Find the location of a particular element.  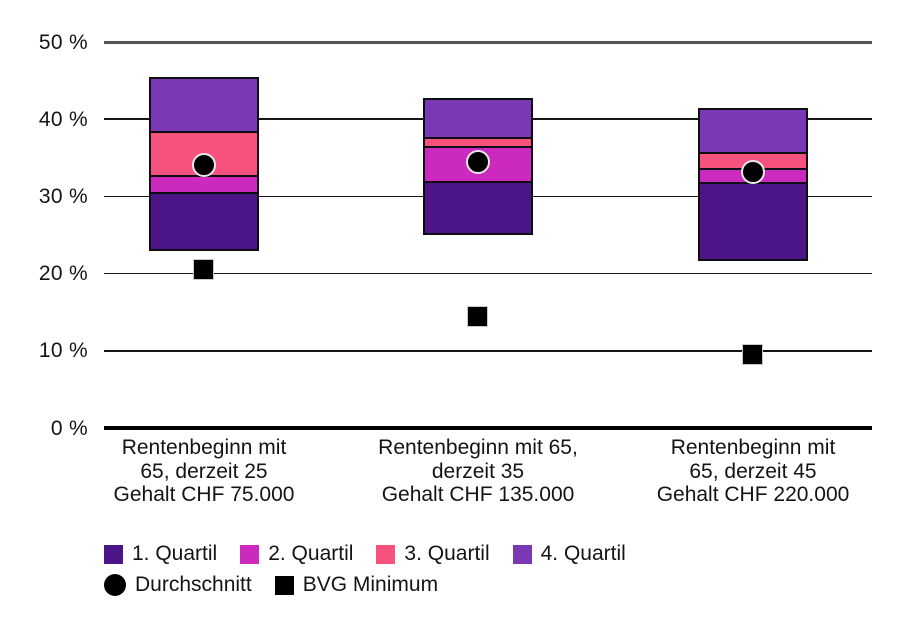

legend-label: 1. Quartil is located at coordinates (175, 553).